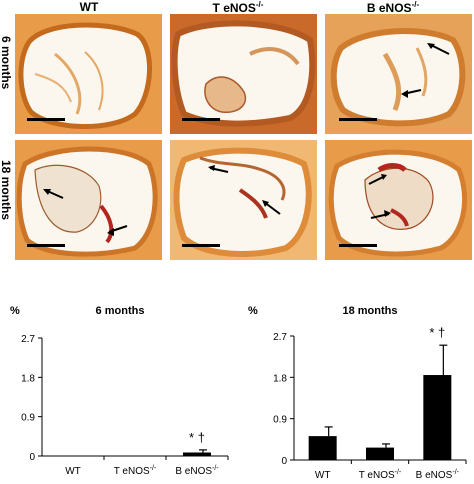 The width and height of the screenshot is (474, 484). I want to click on micrograph-b-enos-18-months, so click(398, 200).